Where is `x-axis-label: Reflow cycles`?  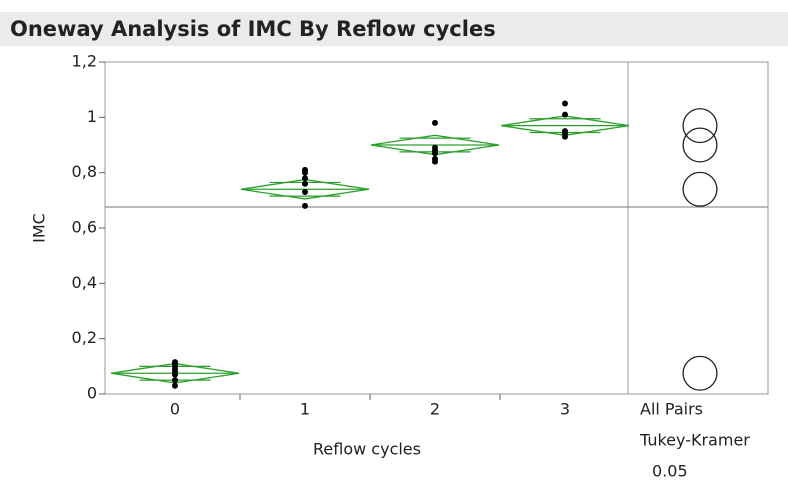
x-axis-label: Reflow cycles is located at coordinates (367, 449).